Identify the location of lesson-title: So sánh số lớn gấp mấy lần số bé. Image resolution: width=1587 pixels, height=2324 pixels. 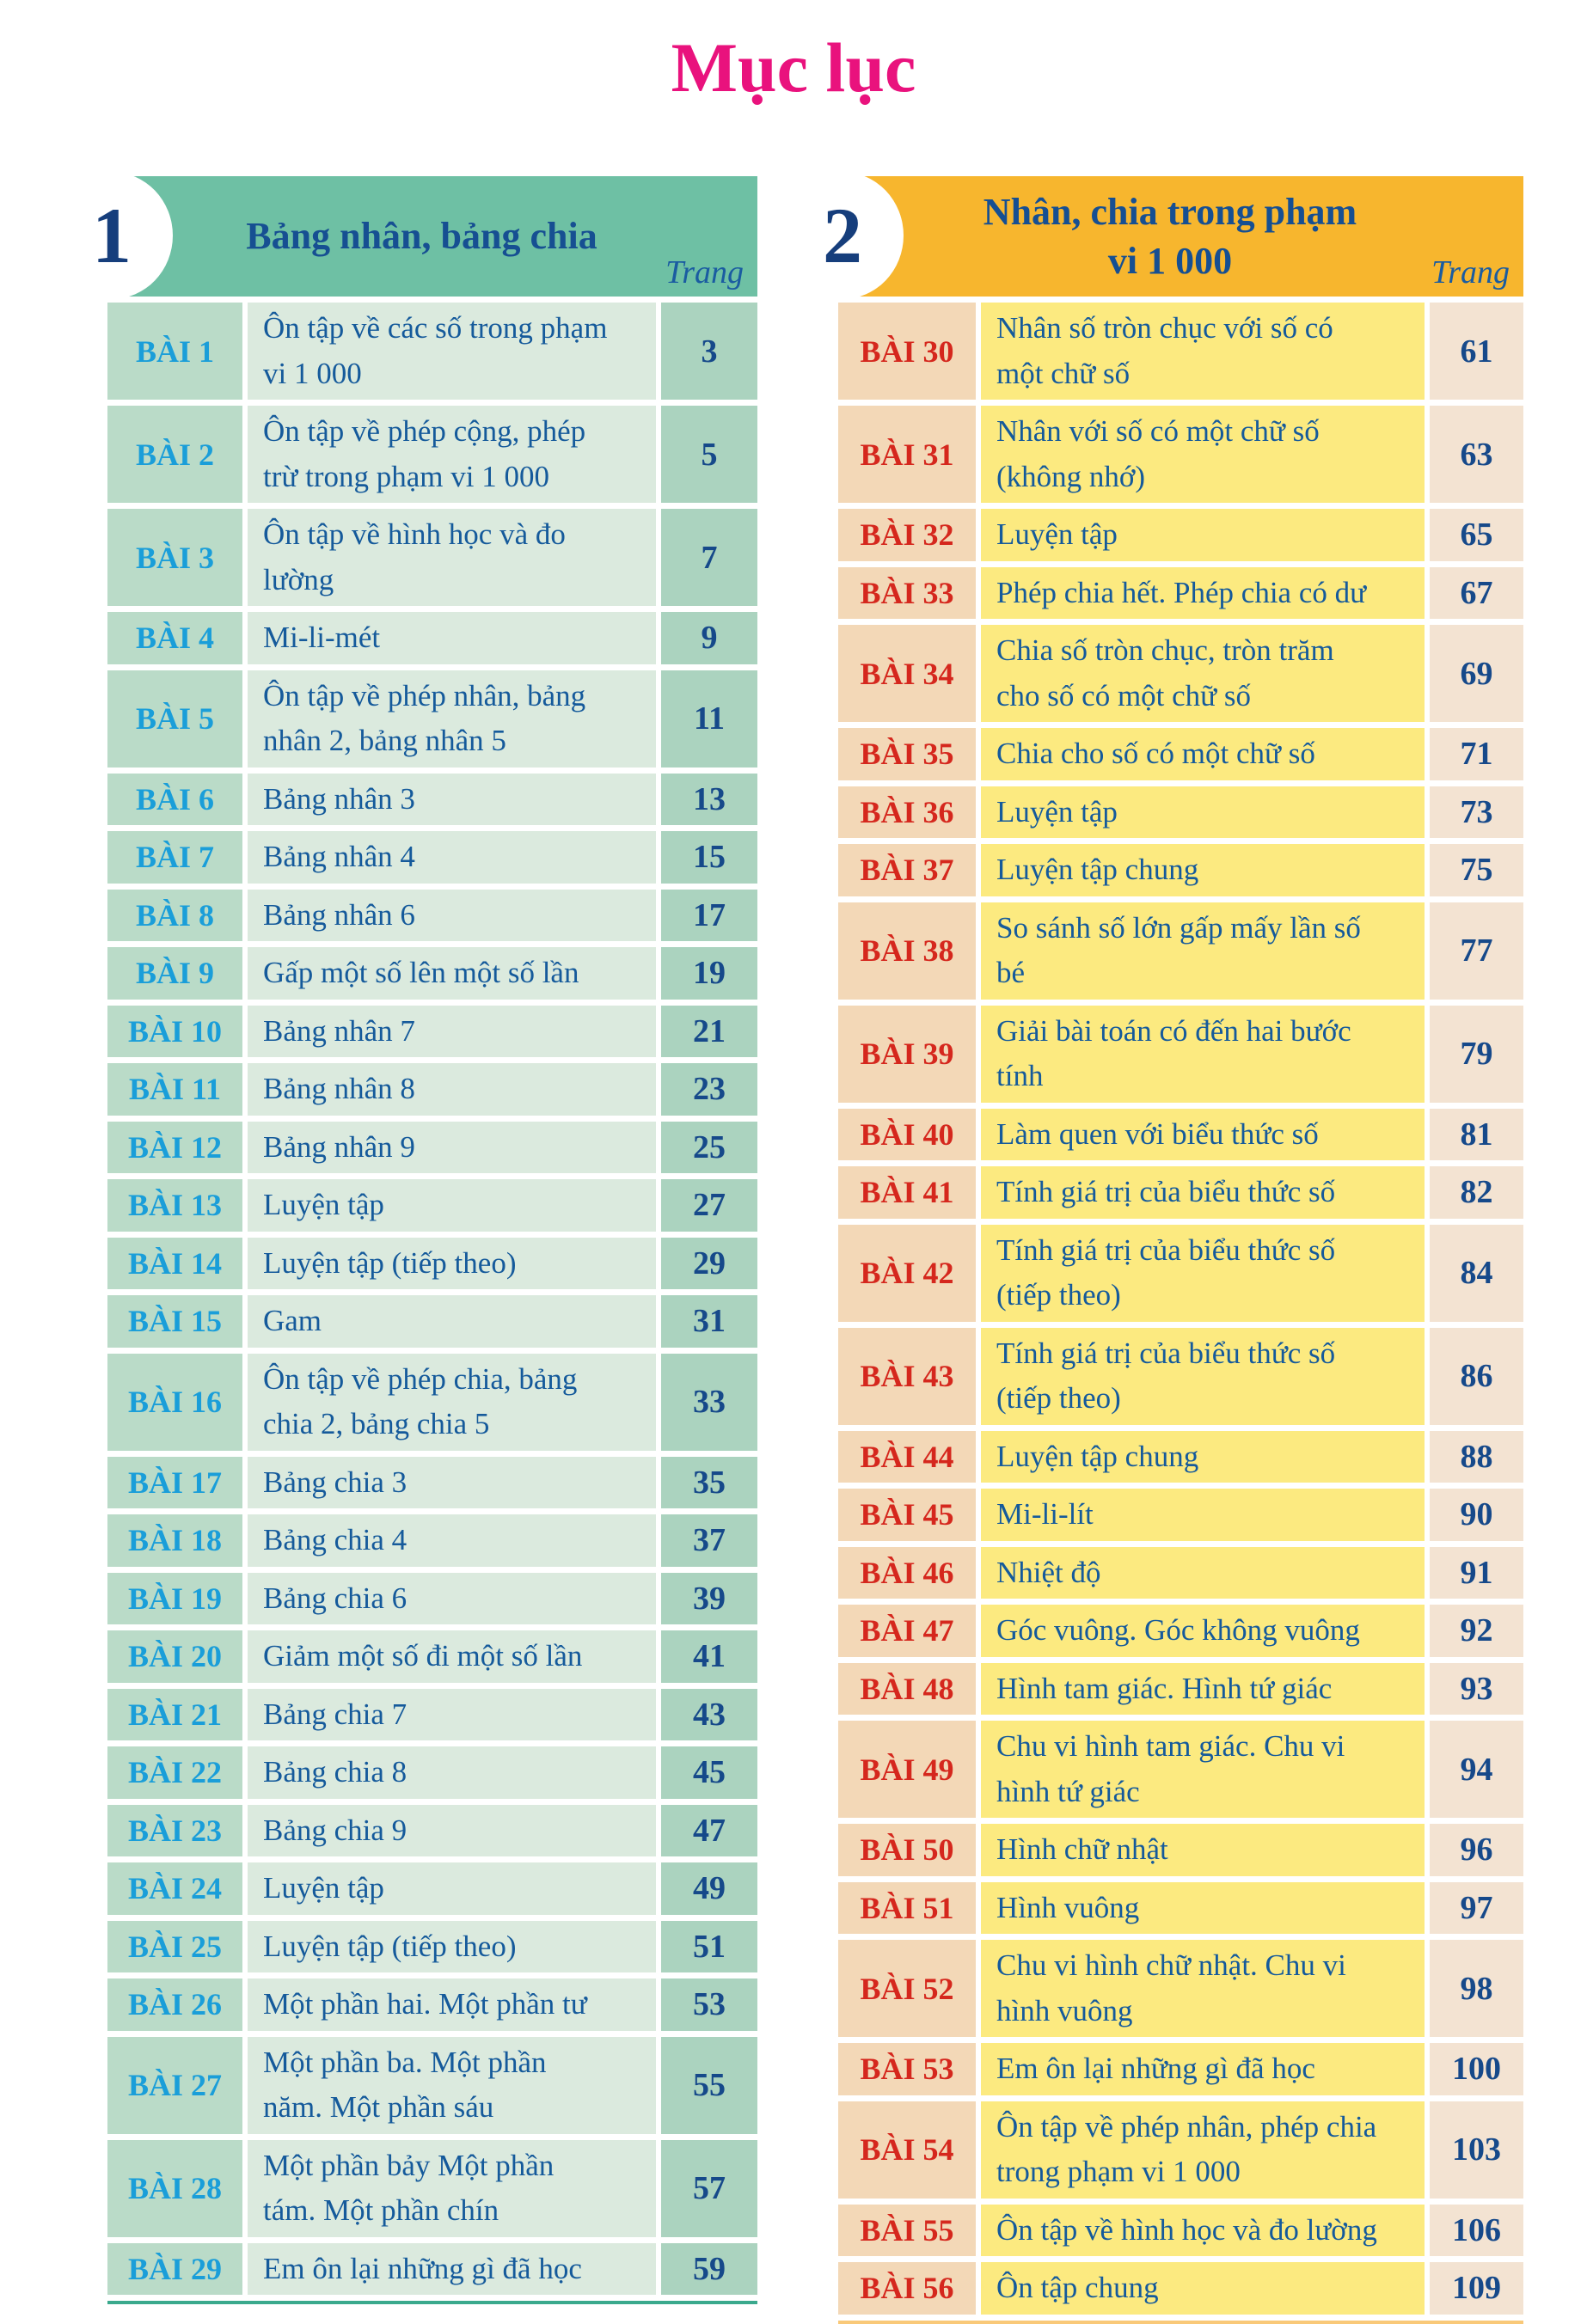
(1203, 951).